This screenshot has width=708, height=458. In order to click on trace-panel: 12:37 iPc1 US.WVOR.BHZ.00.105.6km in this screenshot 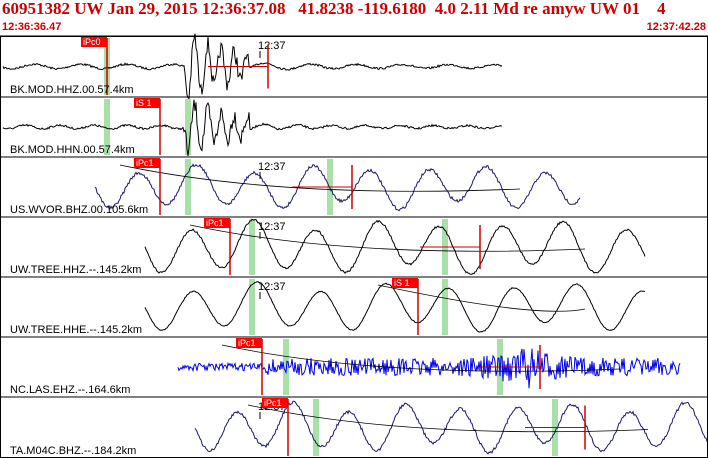, I will do `click(354, 186)`.